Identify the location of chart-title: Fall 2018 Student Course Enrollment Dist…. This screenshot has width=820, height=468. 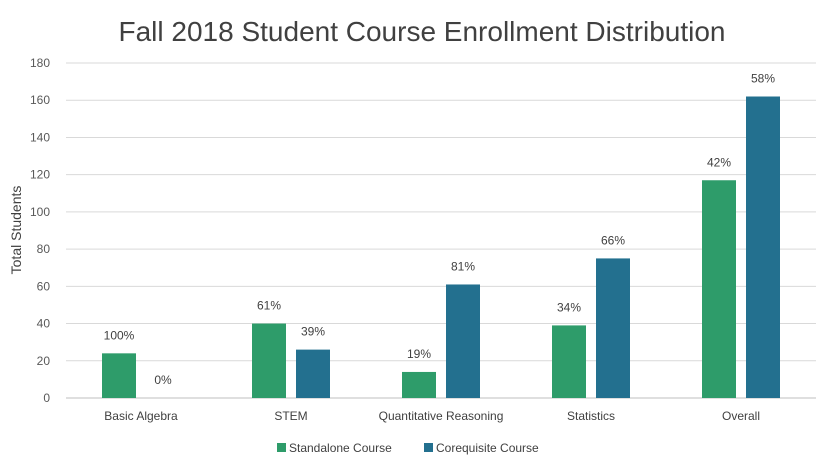
(422, 31).